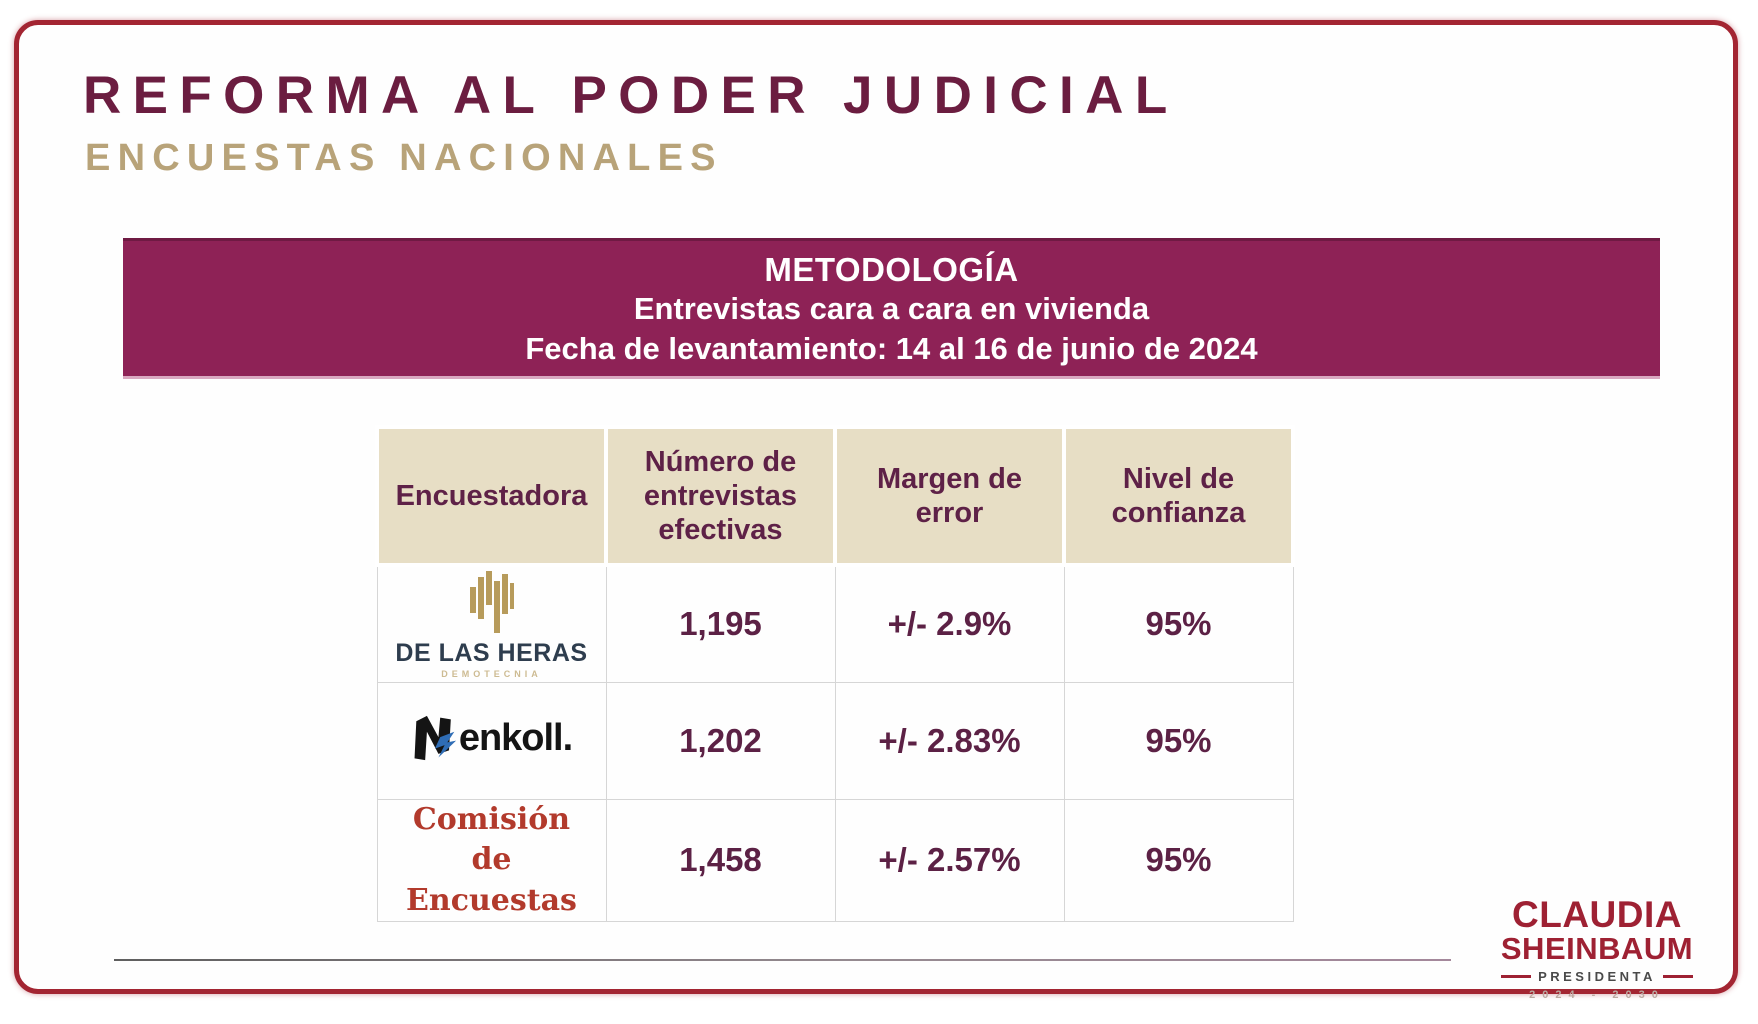 This screenshot has width=1758, height=1024. I want to click on column-header-interviews: Número de entrevistas efectivas, so click(720, 496).